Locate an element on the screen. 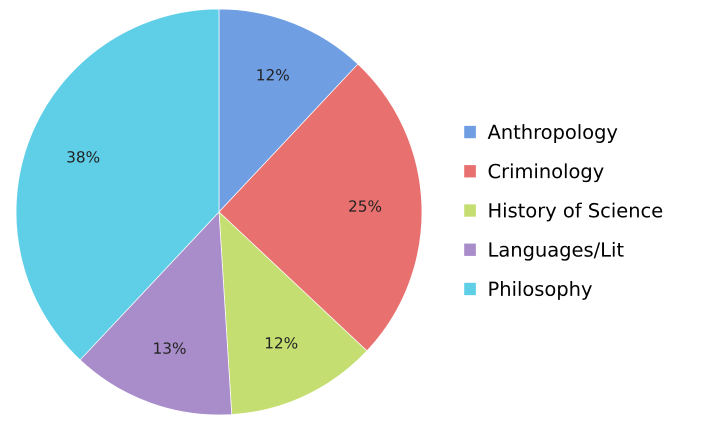 The image size is (702, 423). data-label: 25% is located at coordinates (365, 206).